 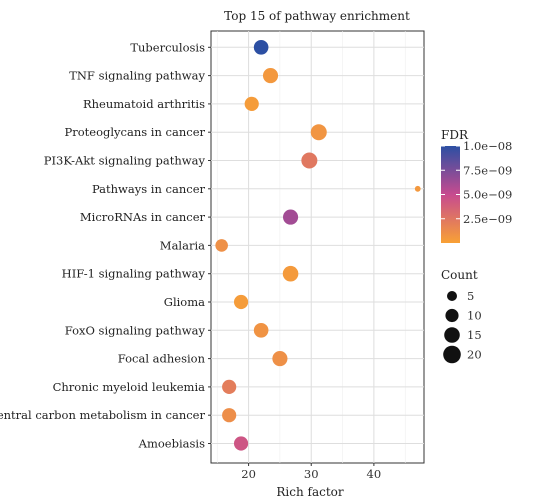 I want to click on fdr-legend-title: FDR, so click(x=455, y=135).